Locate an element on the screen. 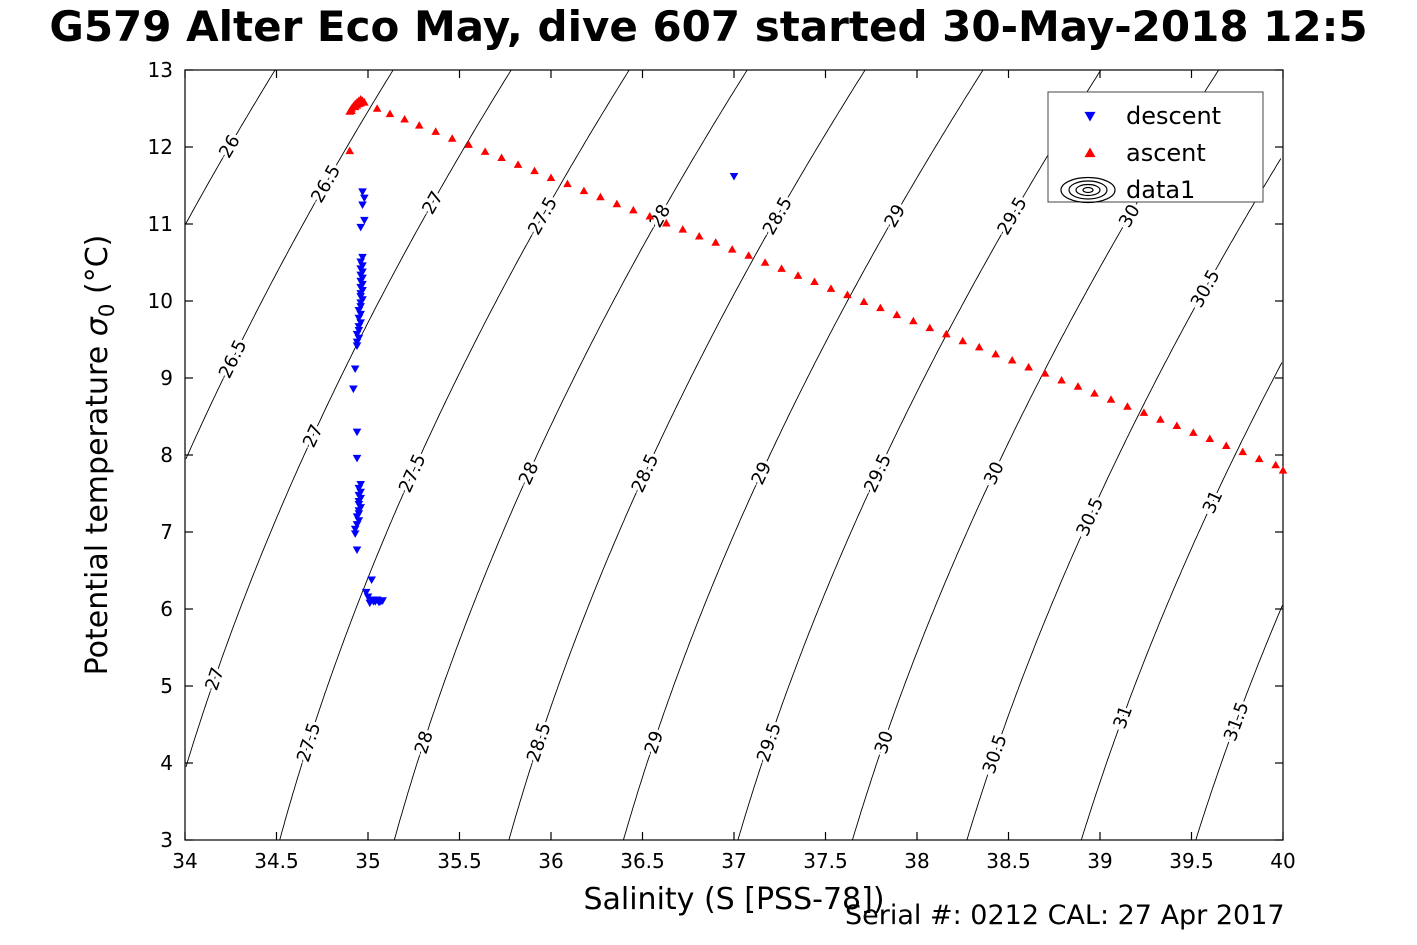  x-tick-label: 39.5 is located at coordinates (1191, 861).